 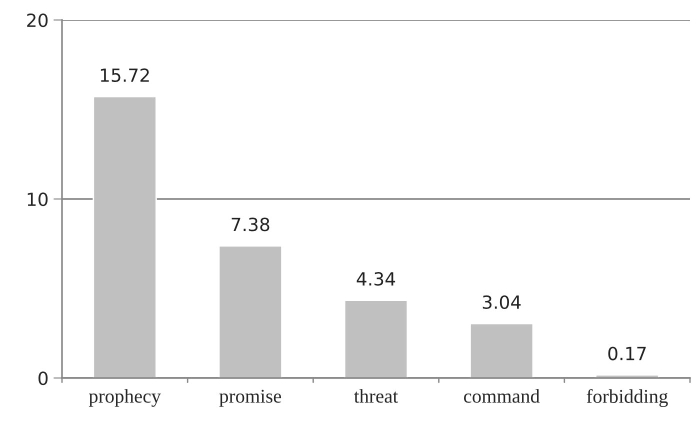 What do you see at coordinates (501, 302) in the screenshot?
I see `data-label: 3.04` at bounding box center [501, 302].